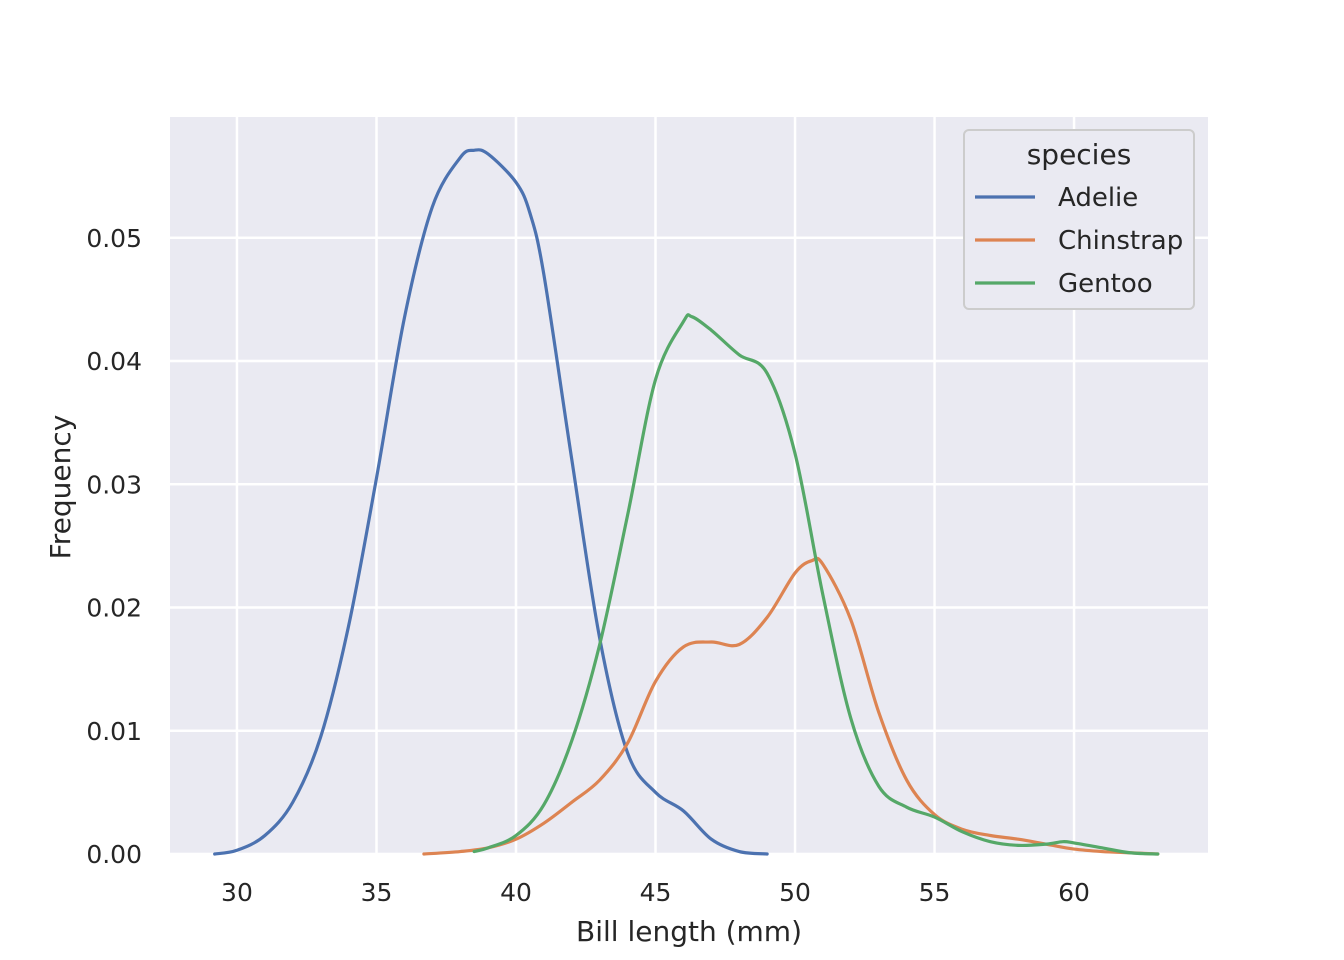  I want to click on legend-label-gentoo: Gentoo, so click(1105, 284).